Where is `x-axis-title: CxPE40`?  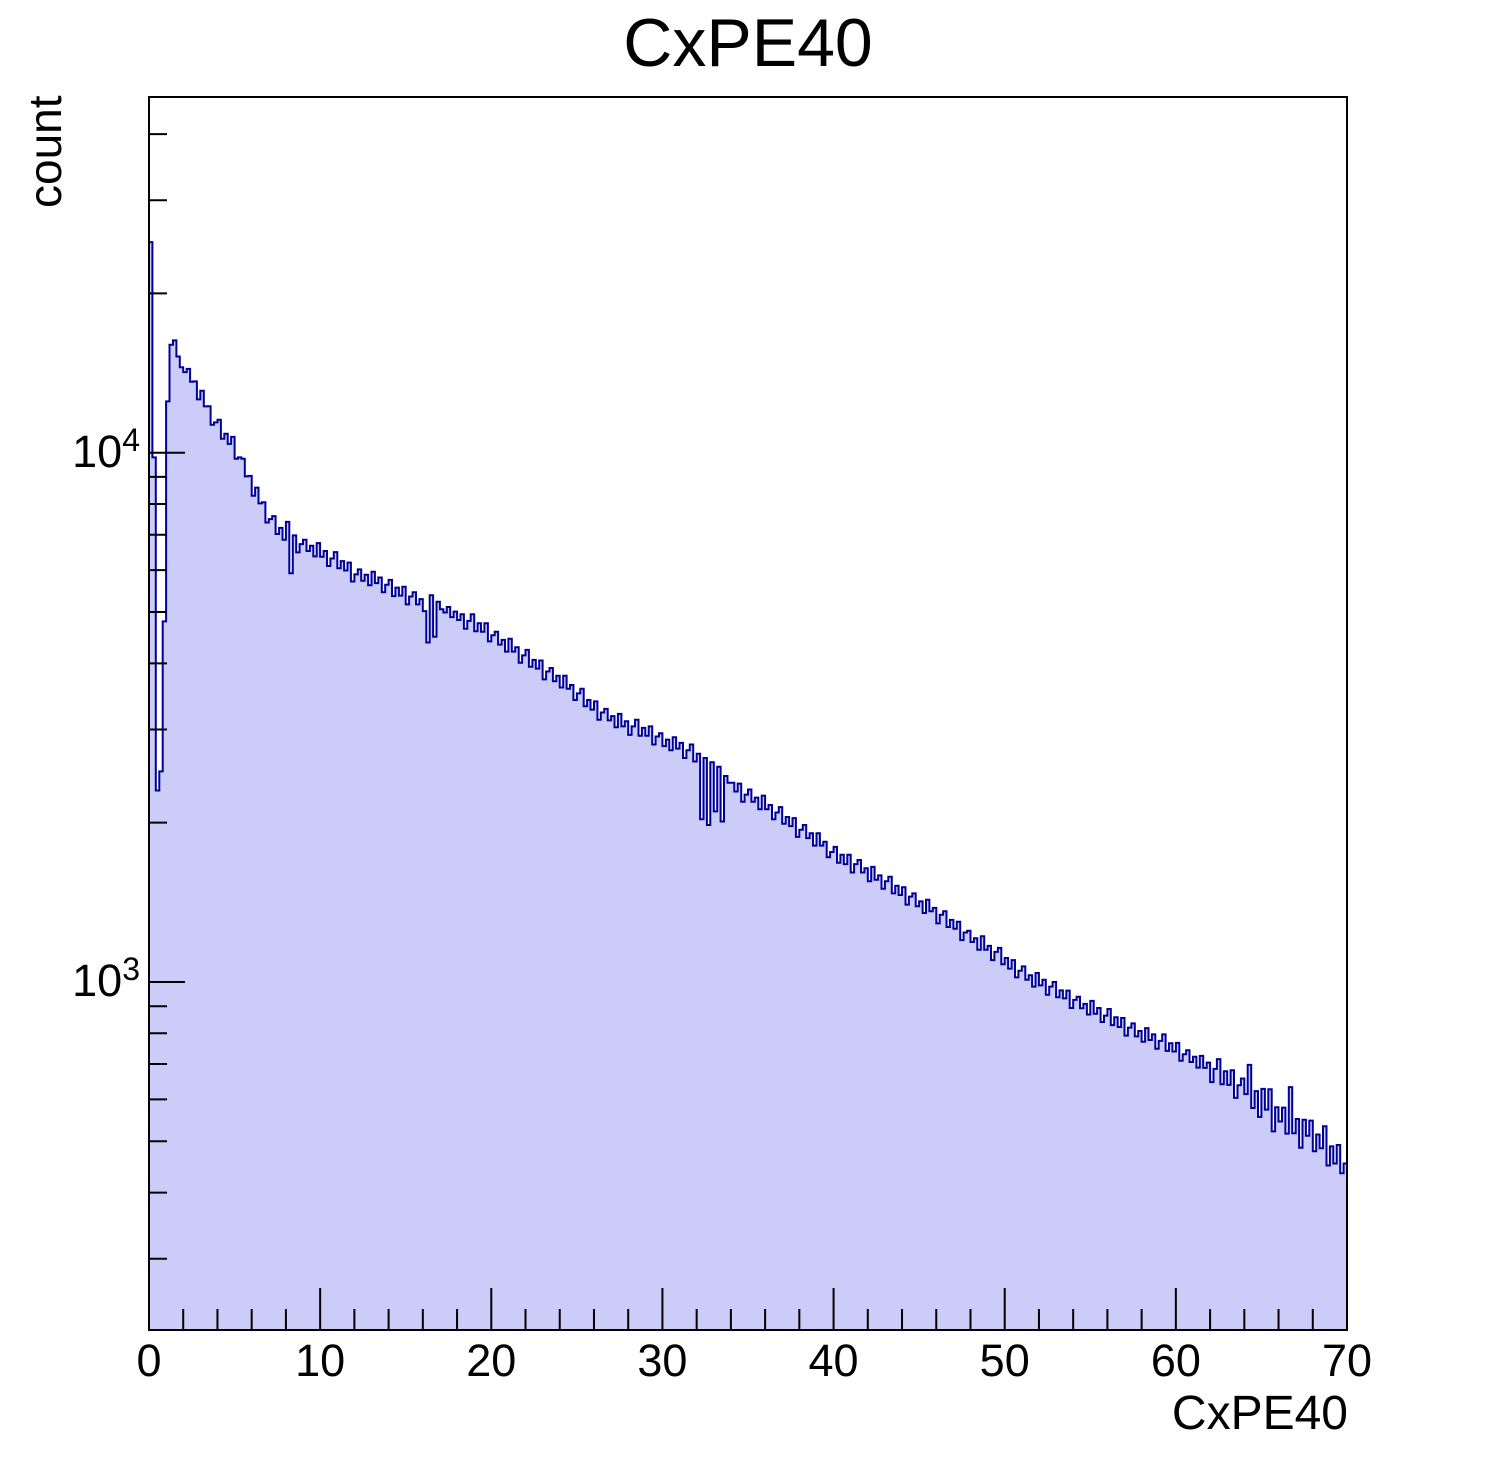 x-axis-title: CxPE40 is located at coordinates (1259, 1413).